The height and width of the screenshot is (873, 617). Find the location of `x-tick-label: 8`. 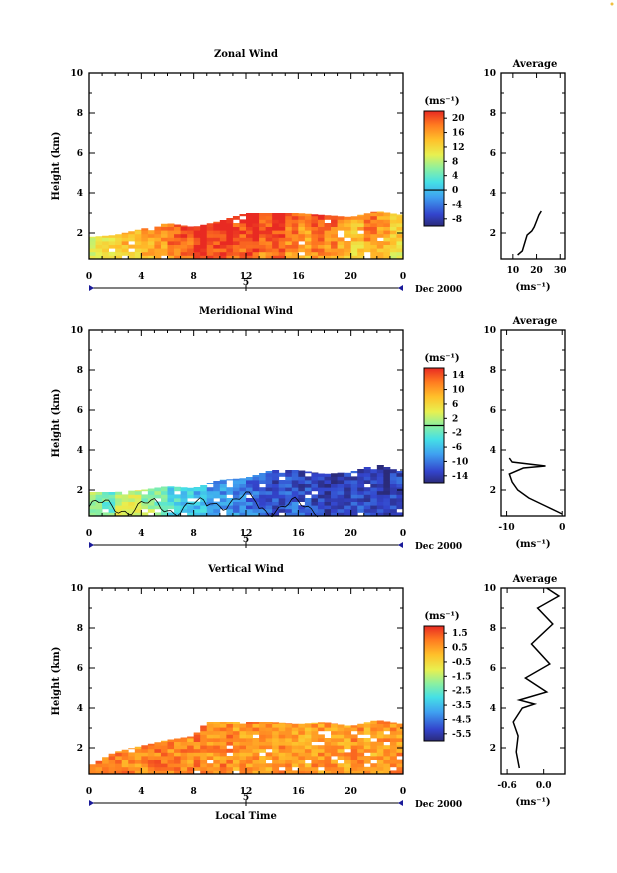

x-tick-label: 8 is located at coordinates (194, 277).